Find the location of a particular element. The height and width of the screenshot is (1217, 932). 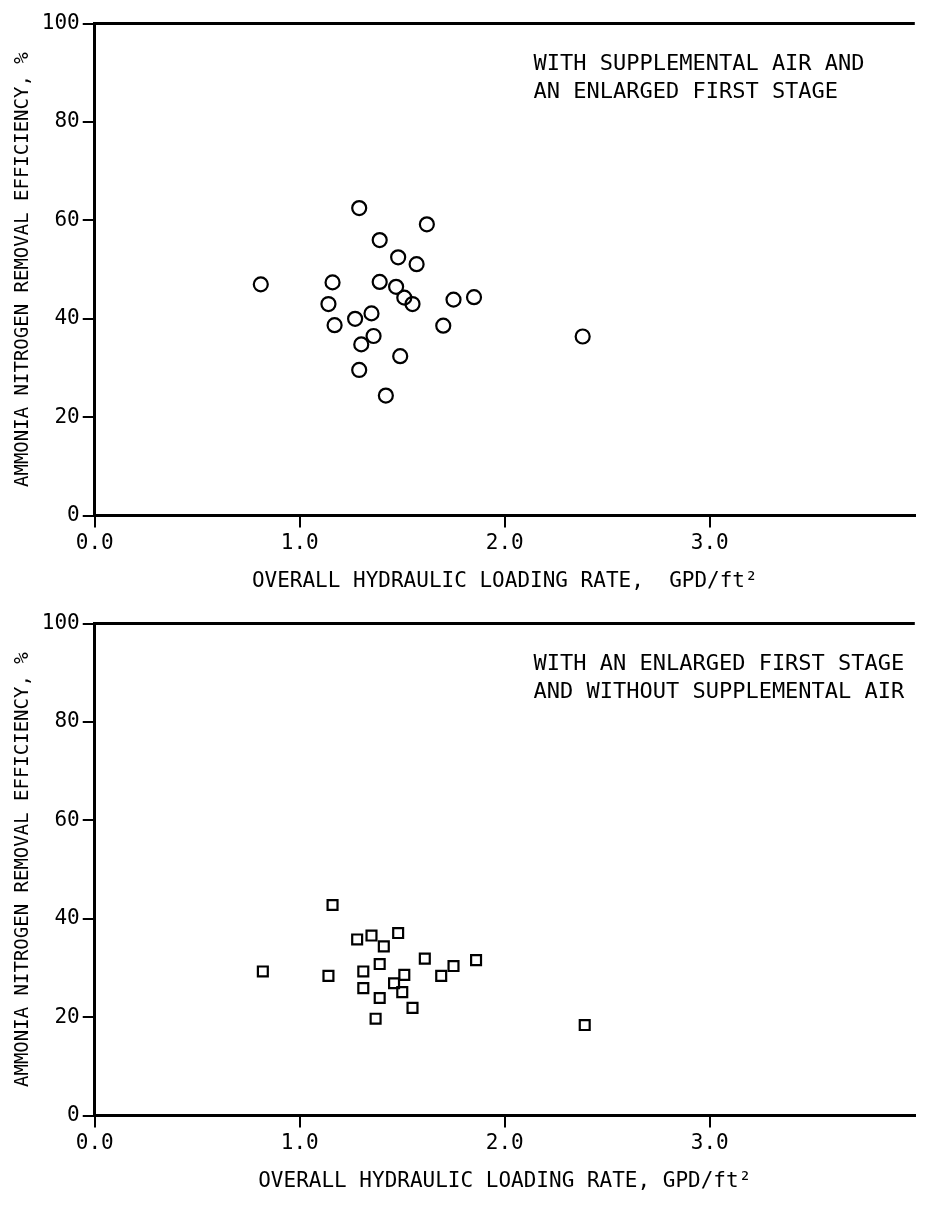

annotation: WITH AN ENLARGED FIRST STAGE is located at coordinates (719, 663).